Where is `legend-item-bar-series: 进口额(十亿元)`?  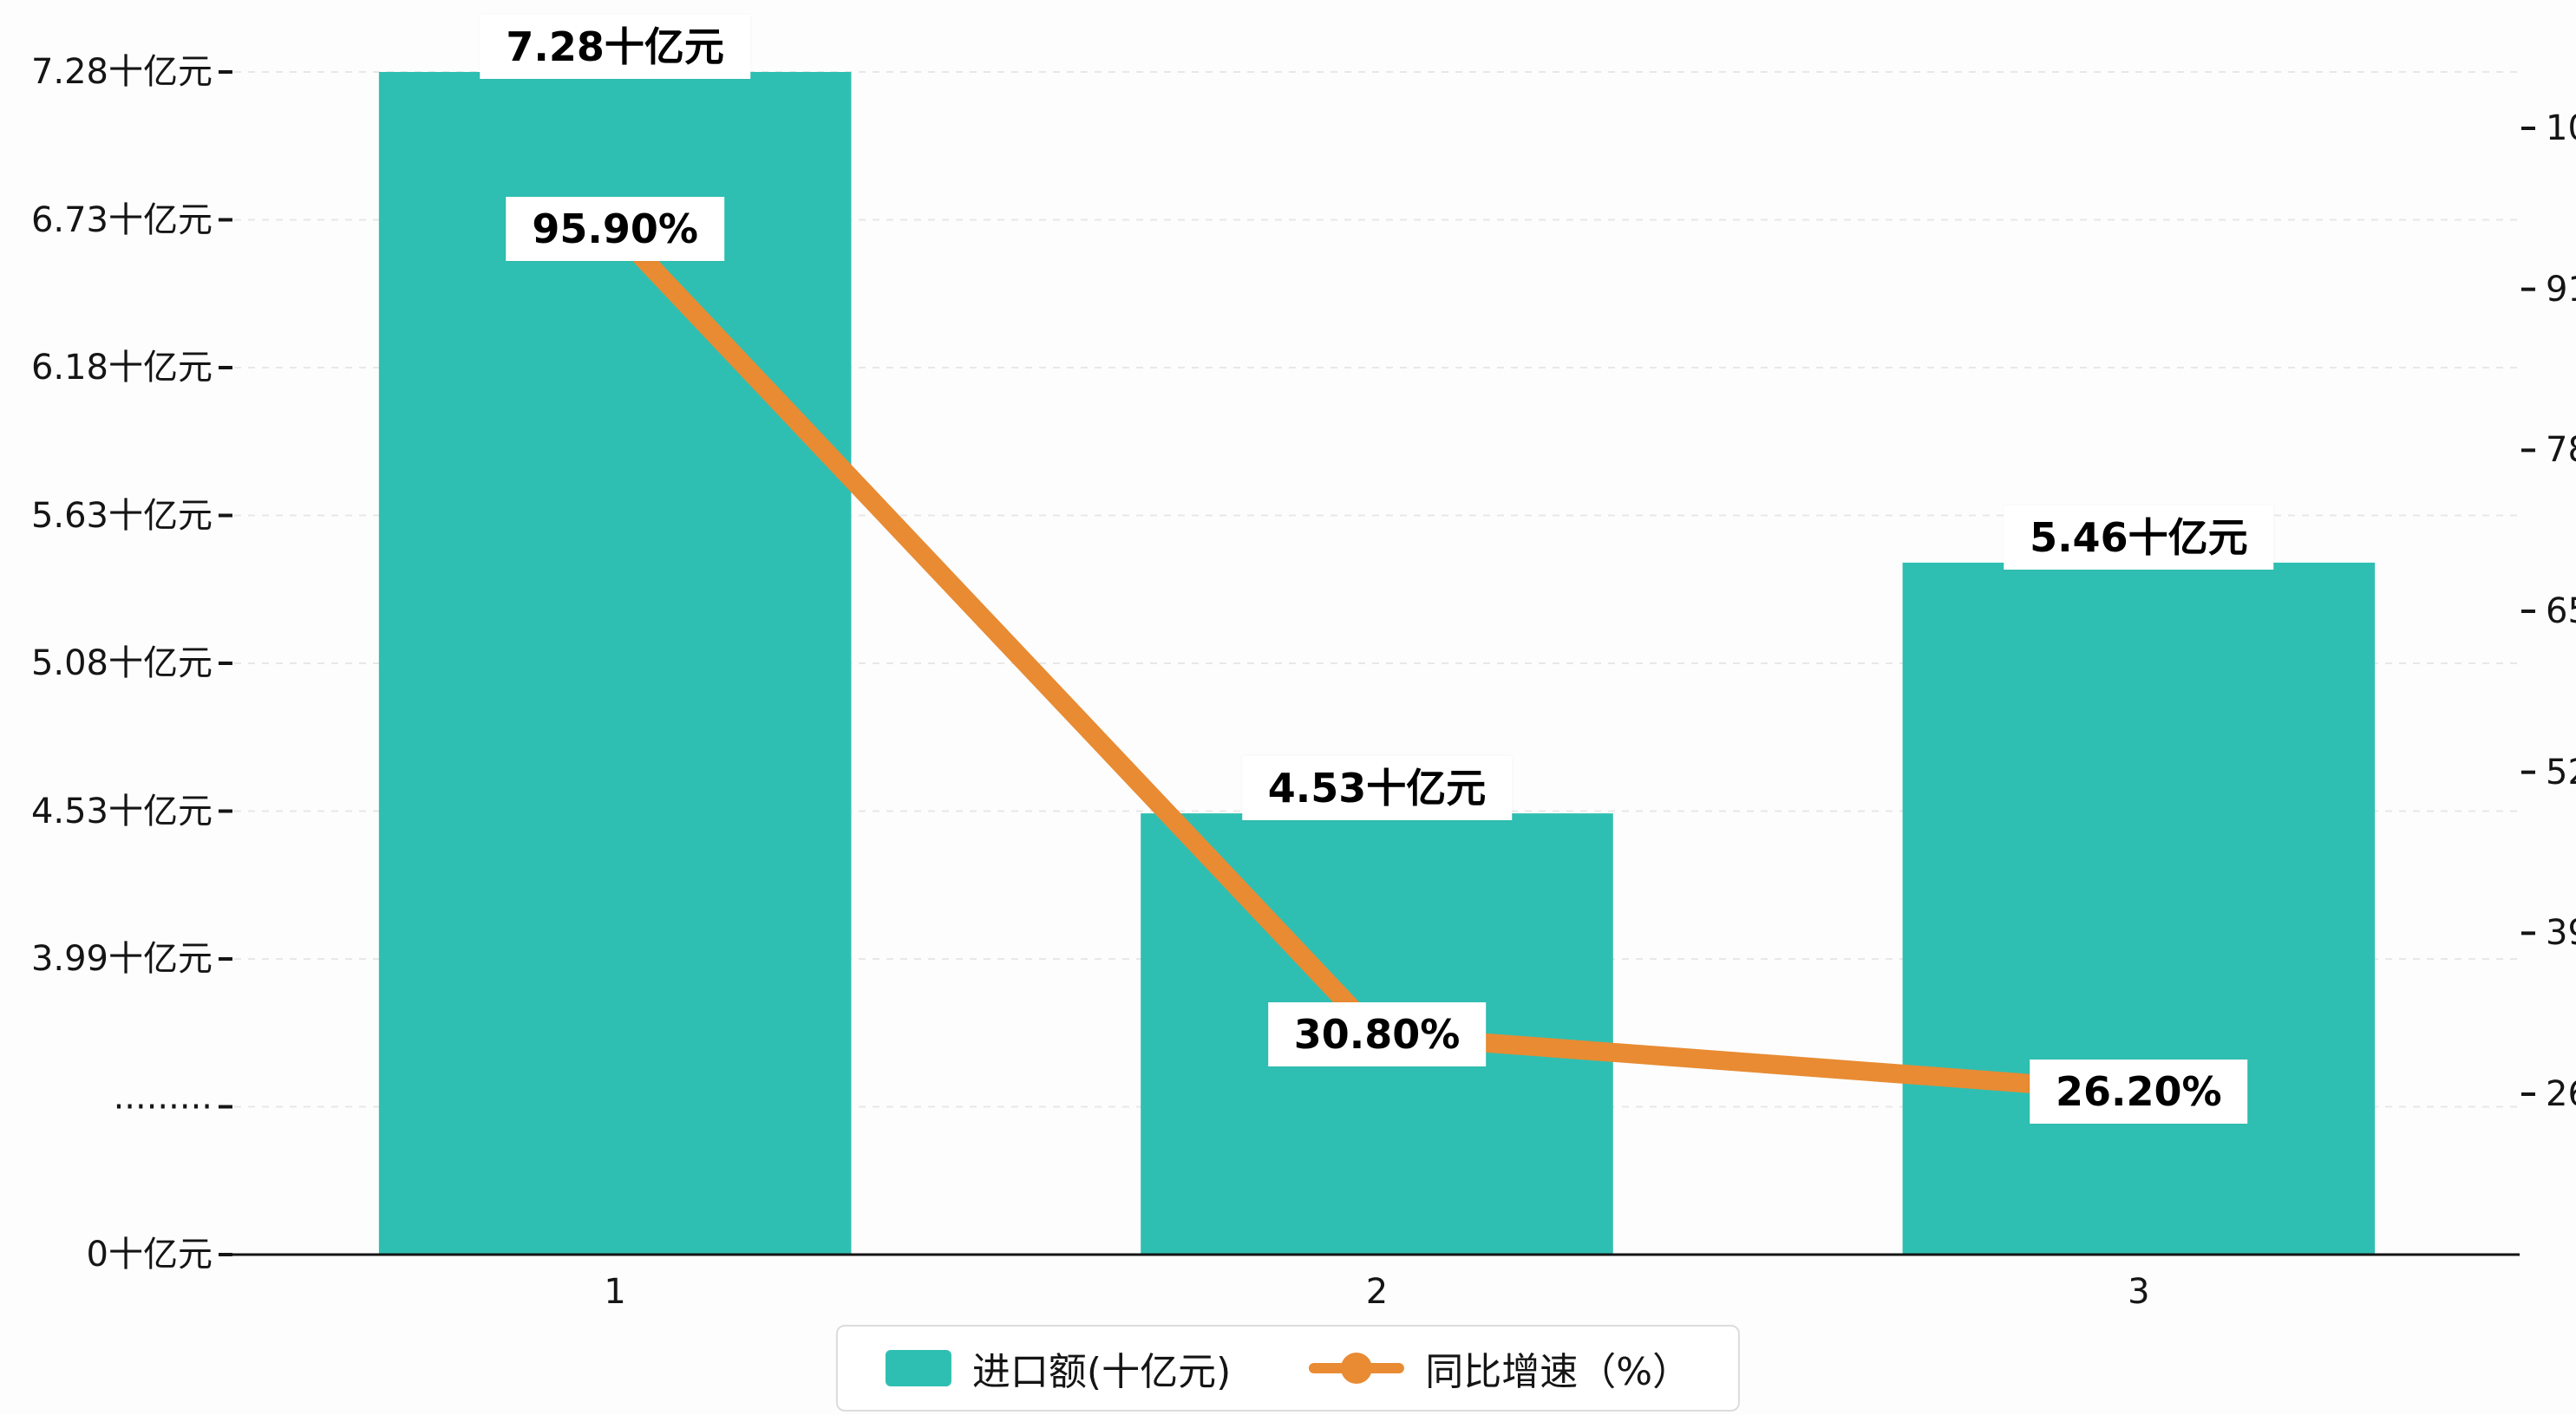
legend-item-bar-series: 进口额(十亿元) is located at coordinates (1058, 1368).